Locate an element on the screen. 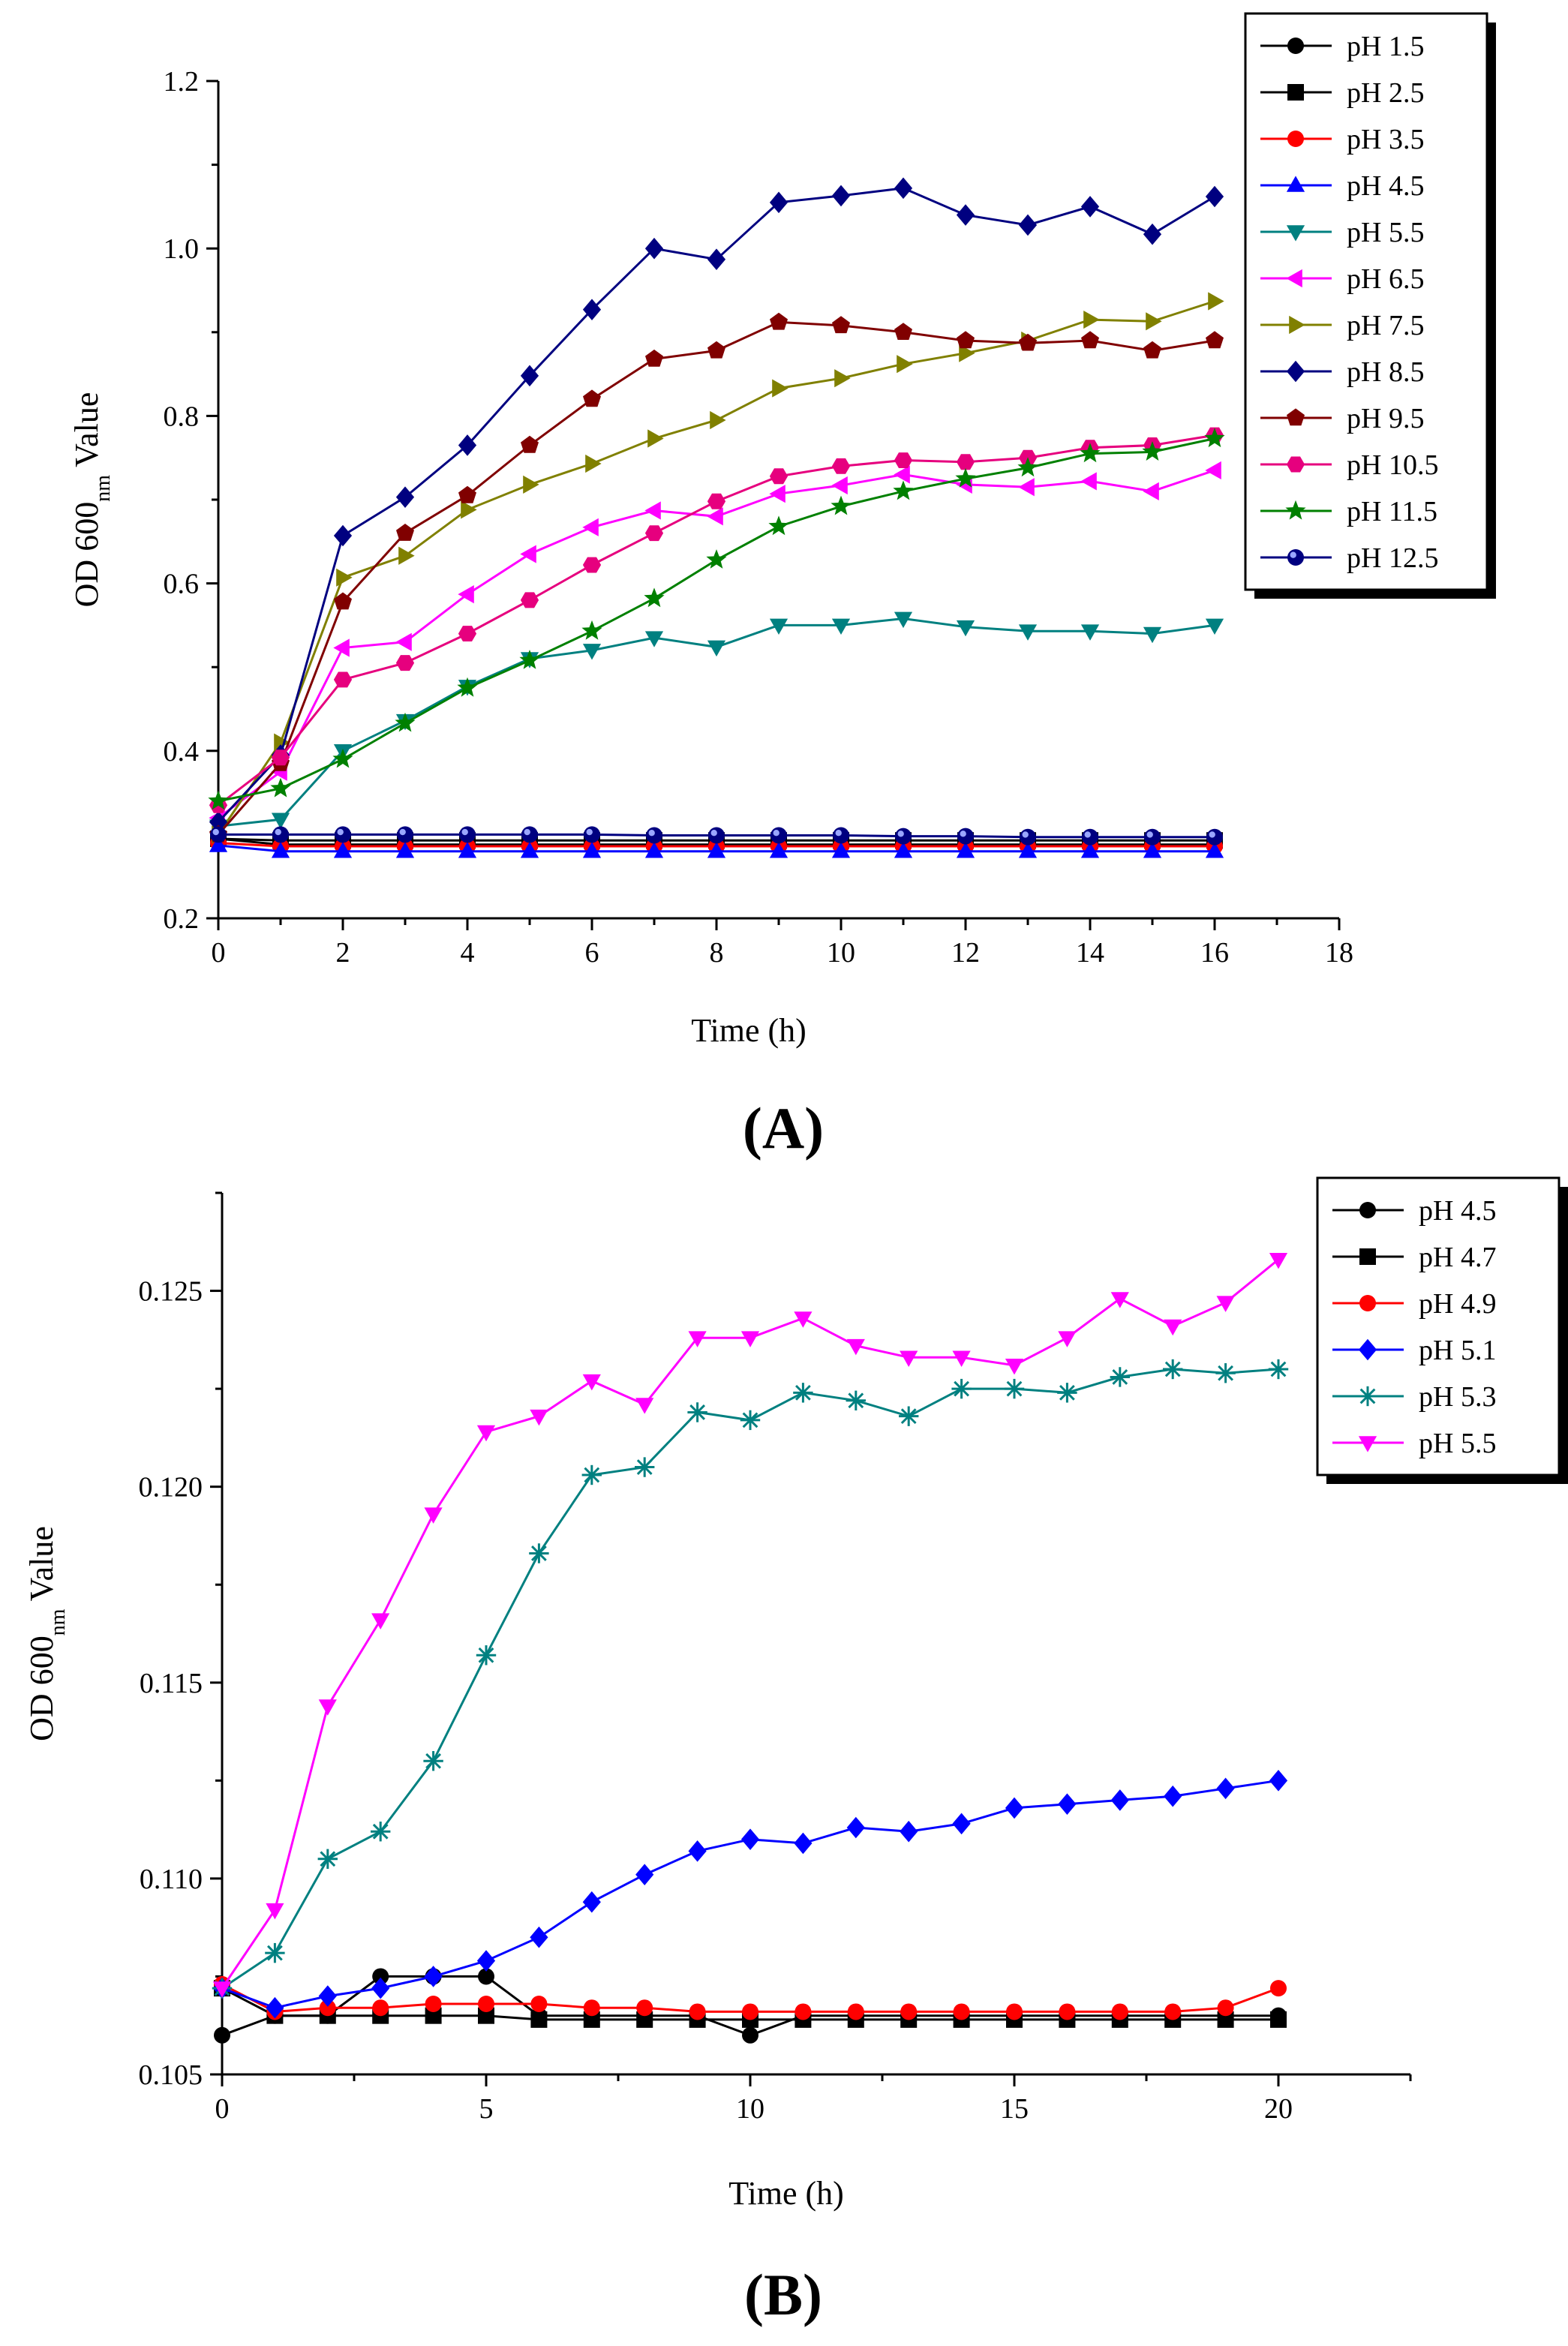  legend-label: pH 9.5 is located at coordinates (1386, 418).